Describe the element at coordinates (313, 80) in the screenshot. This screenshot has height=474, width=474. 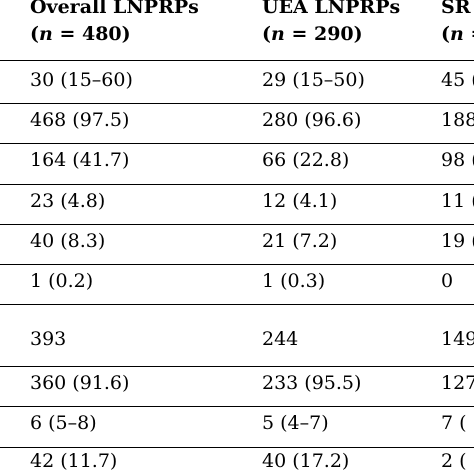
I see `cell-uea: 29 (15–50)` at that location.